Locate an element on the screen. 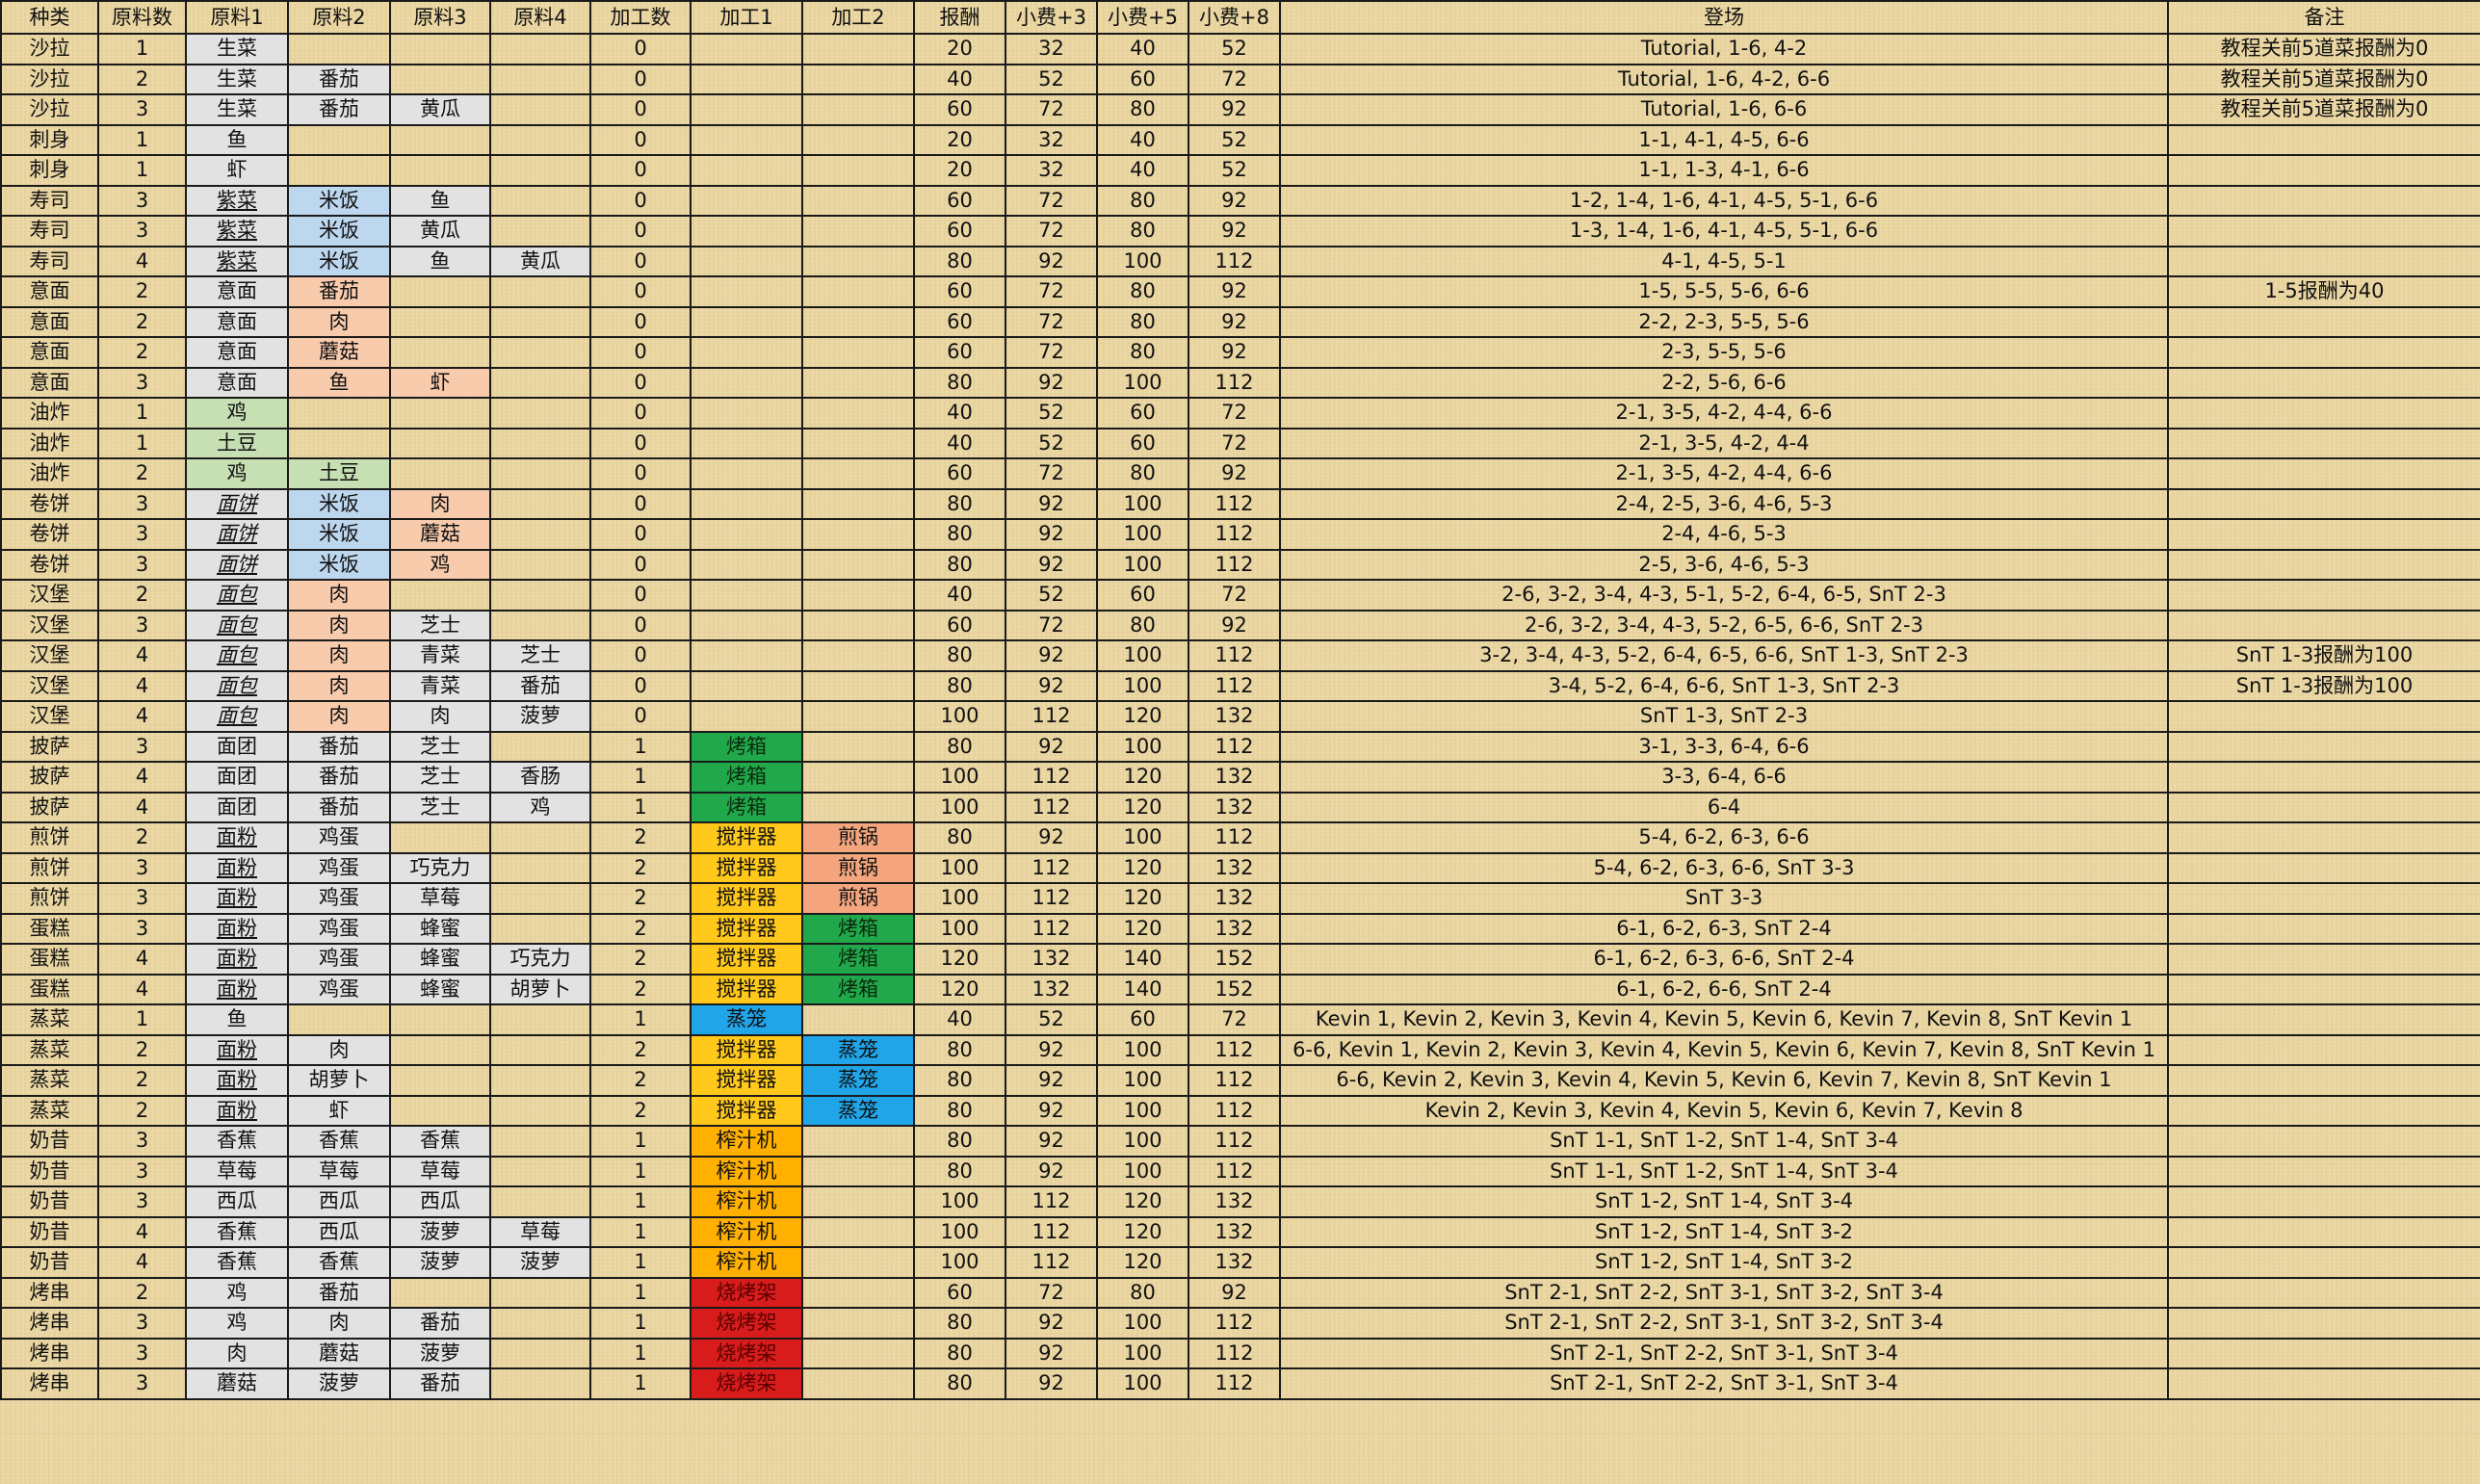 The height and width of the screenshot is (1484, 2480). cell-ingredient-1: 草莓 is located at coordinates (237, 1171).